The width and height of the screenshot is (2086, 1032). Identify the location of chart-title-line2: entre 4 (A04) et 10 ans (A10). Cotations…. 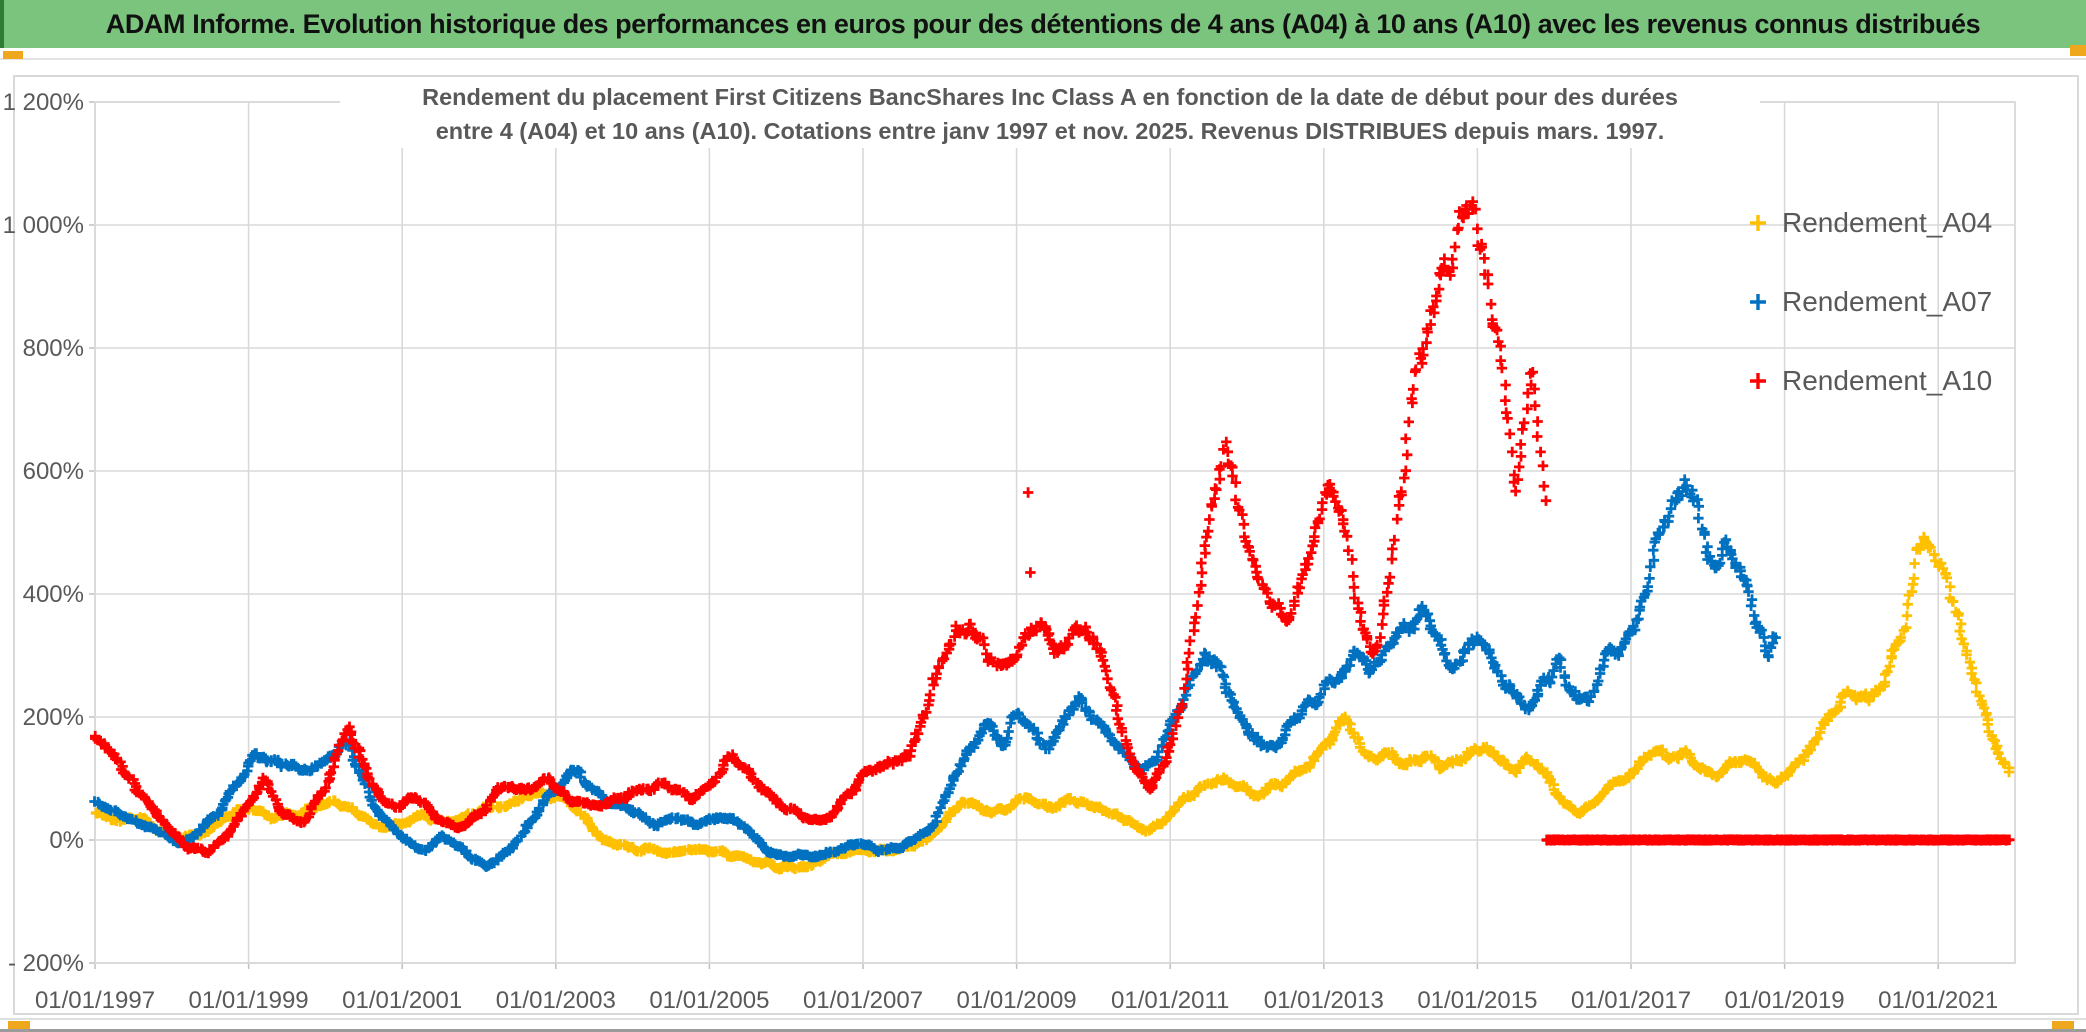
(1050, 131).